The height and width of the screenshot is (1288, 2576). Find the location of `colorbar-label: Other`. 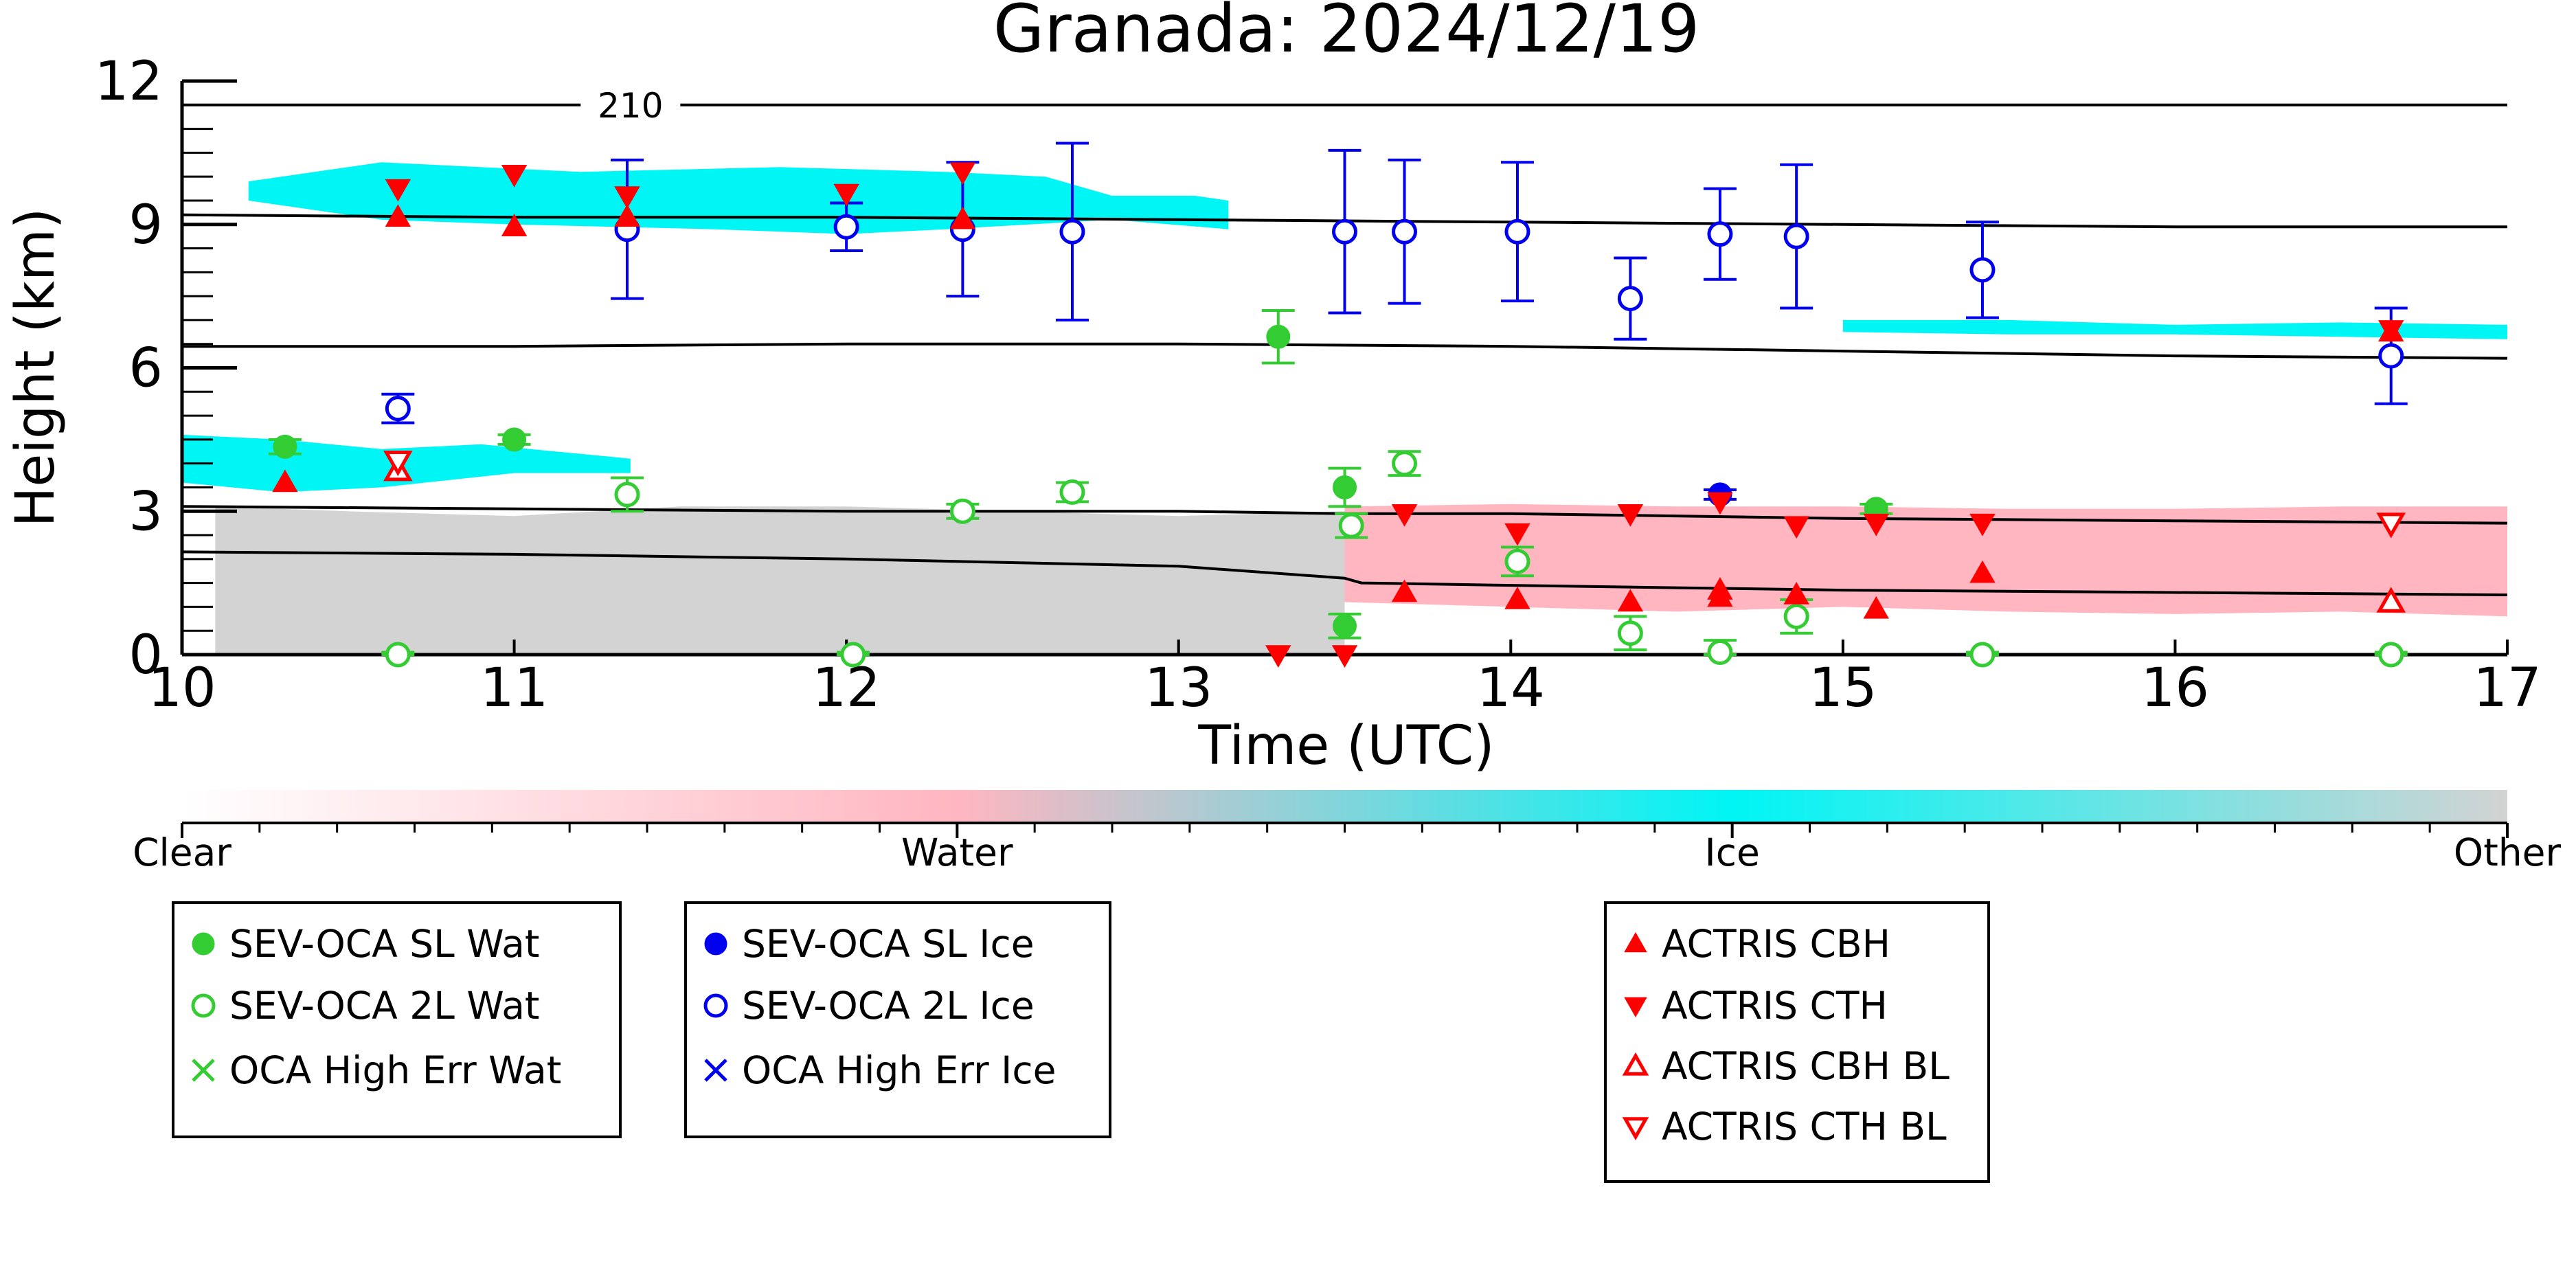

colorbar-label: Other is located at coordinates (2508, 852).